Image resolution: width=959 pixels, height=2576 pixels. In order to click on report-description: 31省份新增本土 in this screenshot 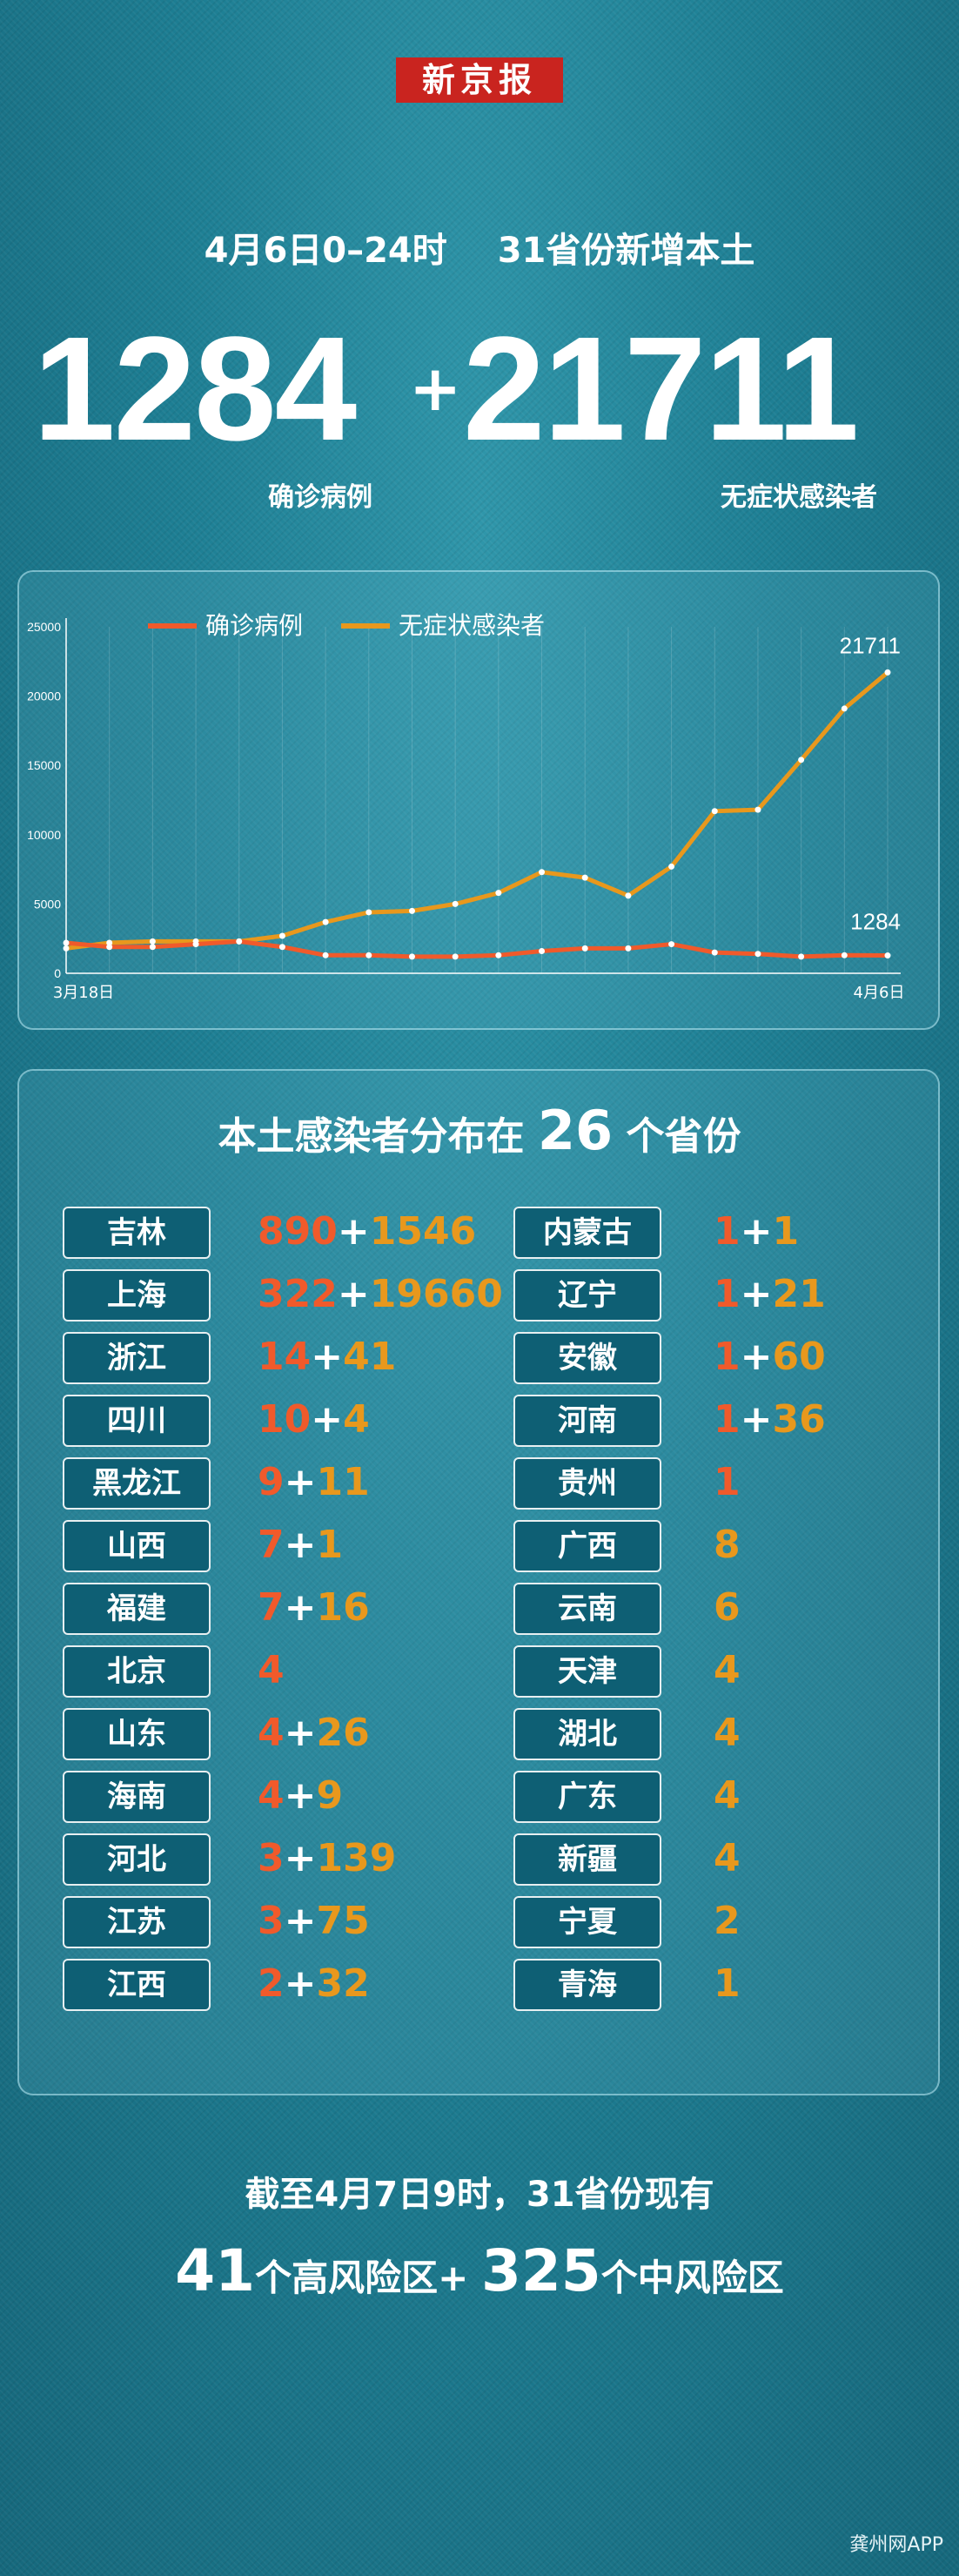, I will do `click(626, 251)`.